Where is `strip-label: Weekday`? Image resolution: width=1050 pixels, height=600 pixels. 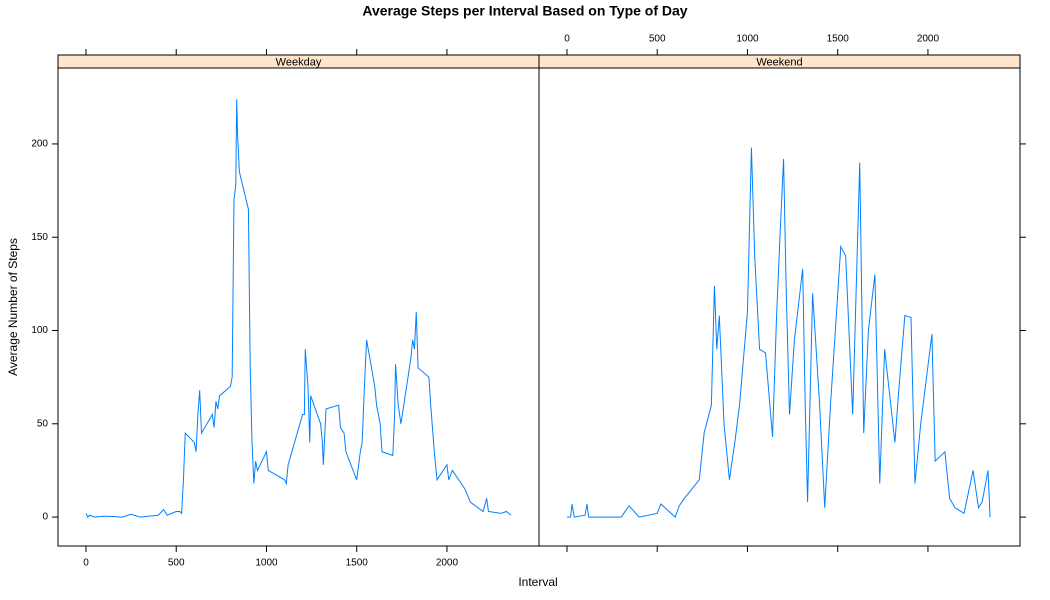 strip-label: Weekday is located at coordinates (299, 62).